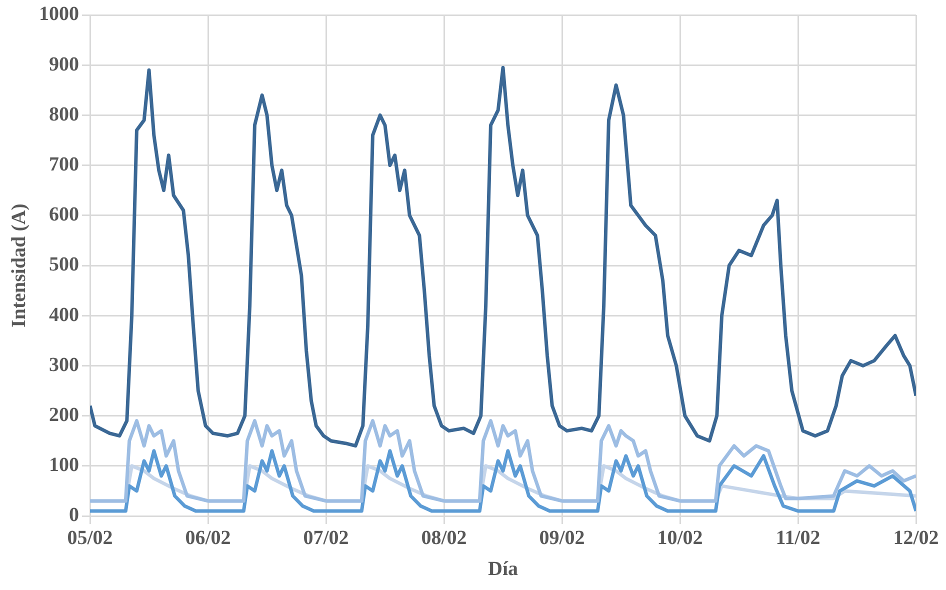 The height and width of the screenshot is (590, 946). What do you see at coordinates (444, 538) in the screenshot?
I see `x-tick-label: 08/02` at bounding box center [444, 538].